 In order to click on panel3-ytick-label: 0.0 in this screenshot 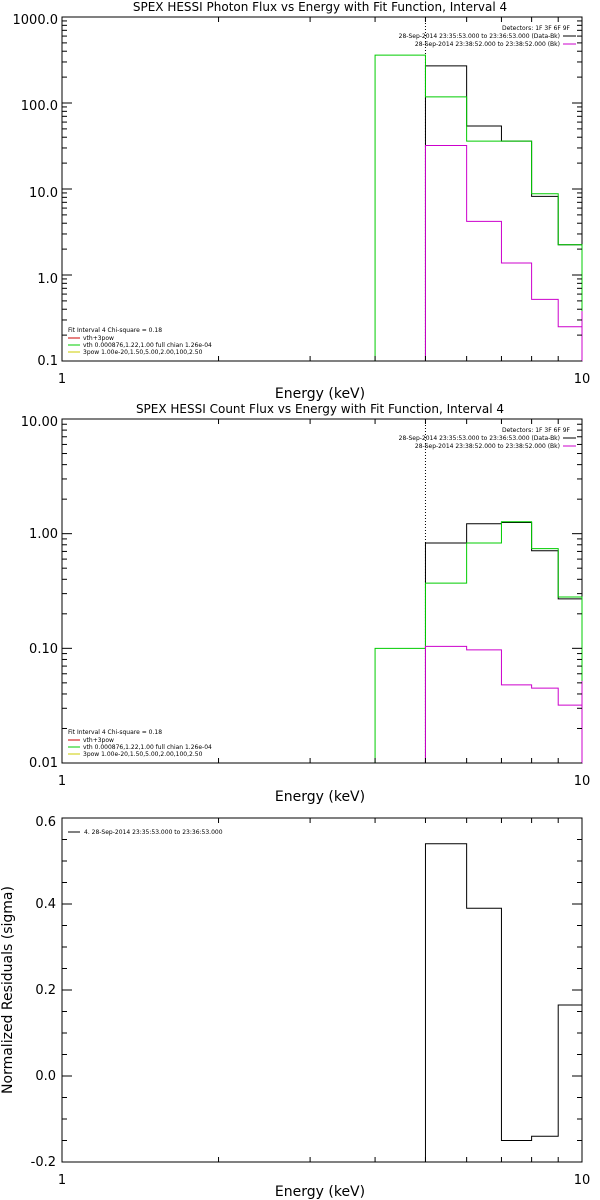, I will do `click(45, 1076)`.